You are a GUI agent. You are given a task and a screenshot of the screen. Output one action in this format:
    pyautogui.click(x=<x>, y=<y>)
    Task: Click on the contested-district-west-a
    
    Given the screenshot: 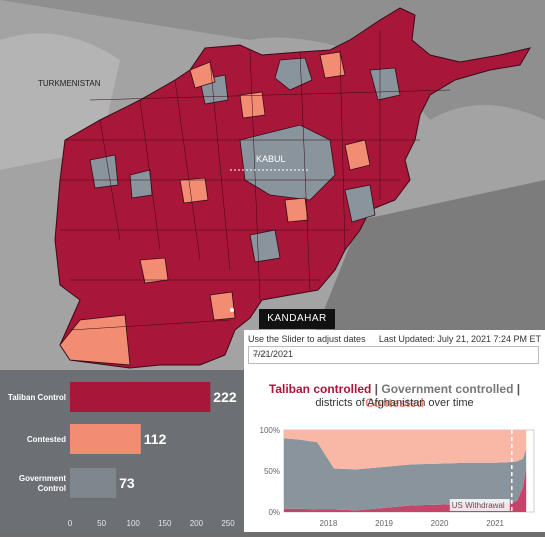 What is the action you would take?
    pyautogui.click(x=194, y=190)
    